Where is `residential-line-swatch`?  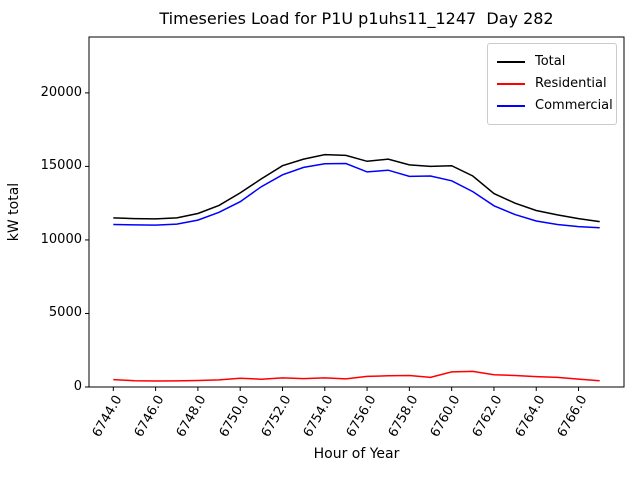
residential-line-swatch is located at coordinates (511, 84).